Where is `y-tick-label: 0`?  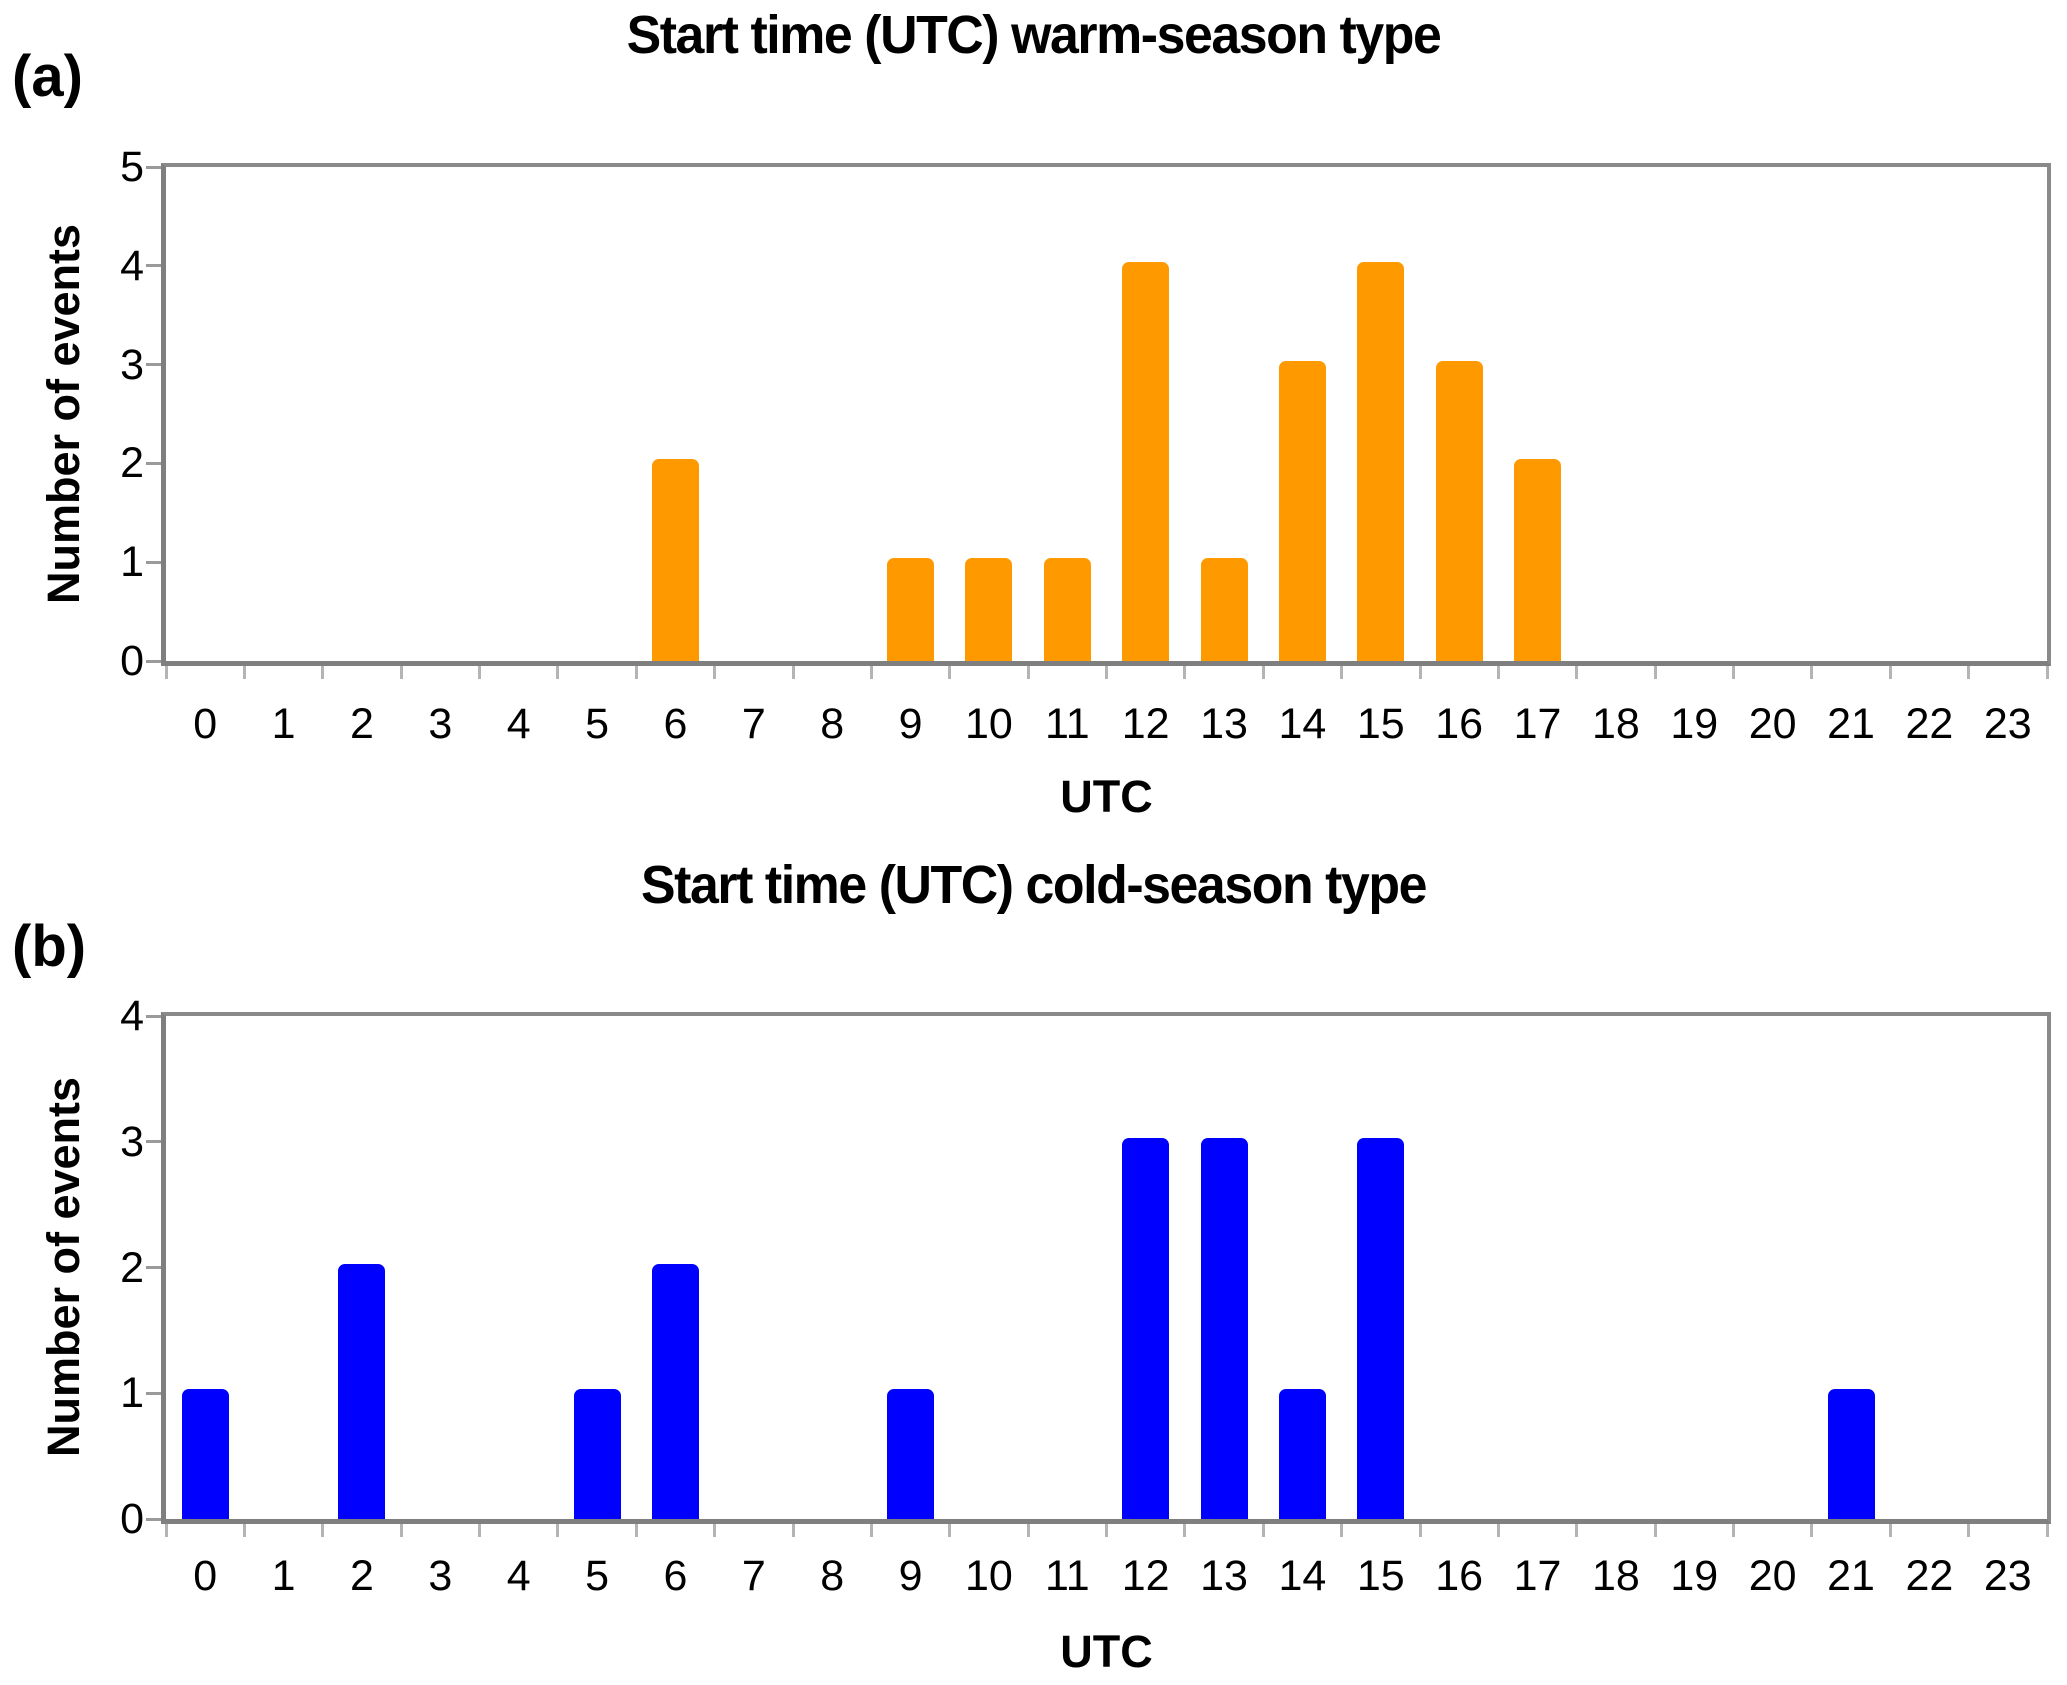
y-tick-label: 0 is located at coordinates (132, 661).